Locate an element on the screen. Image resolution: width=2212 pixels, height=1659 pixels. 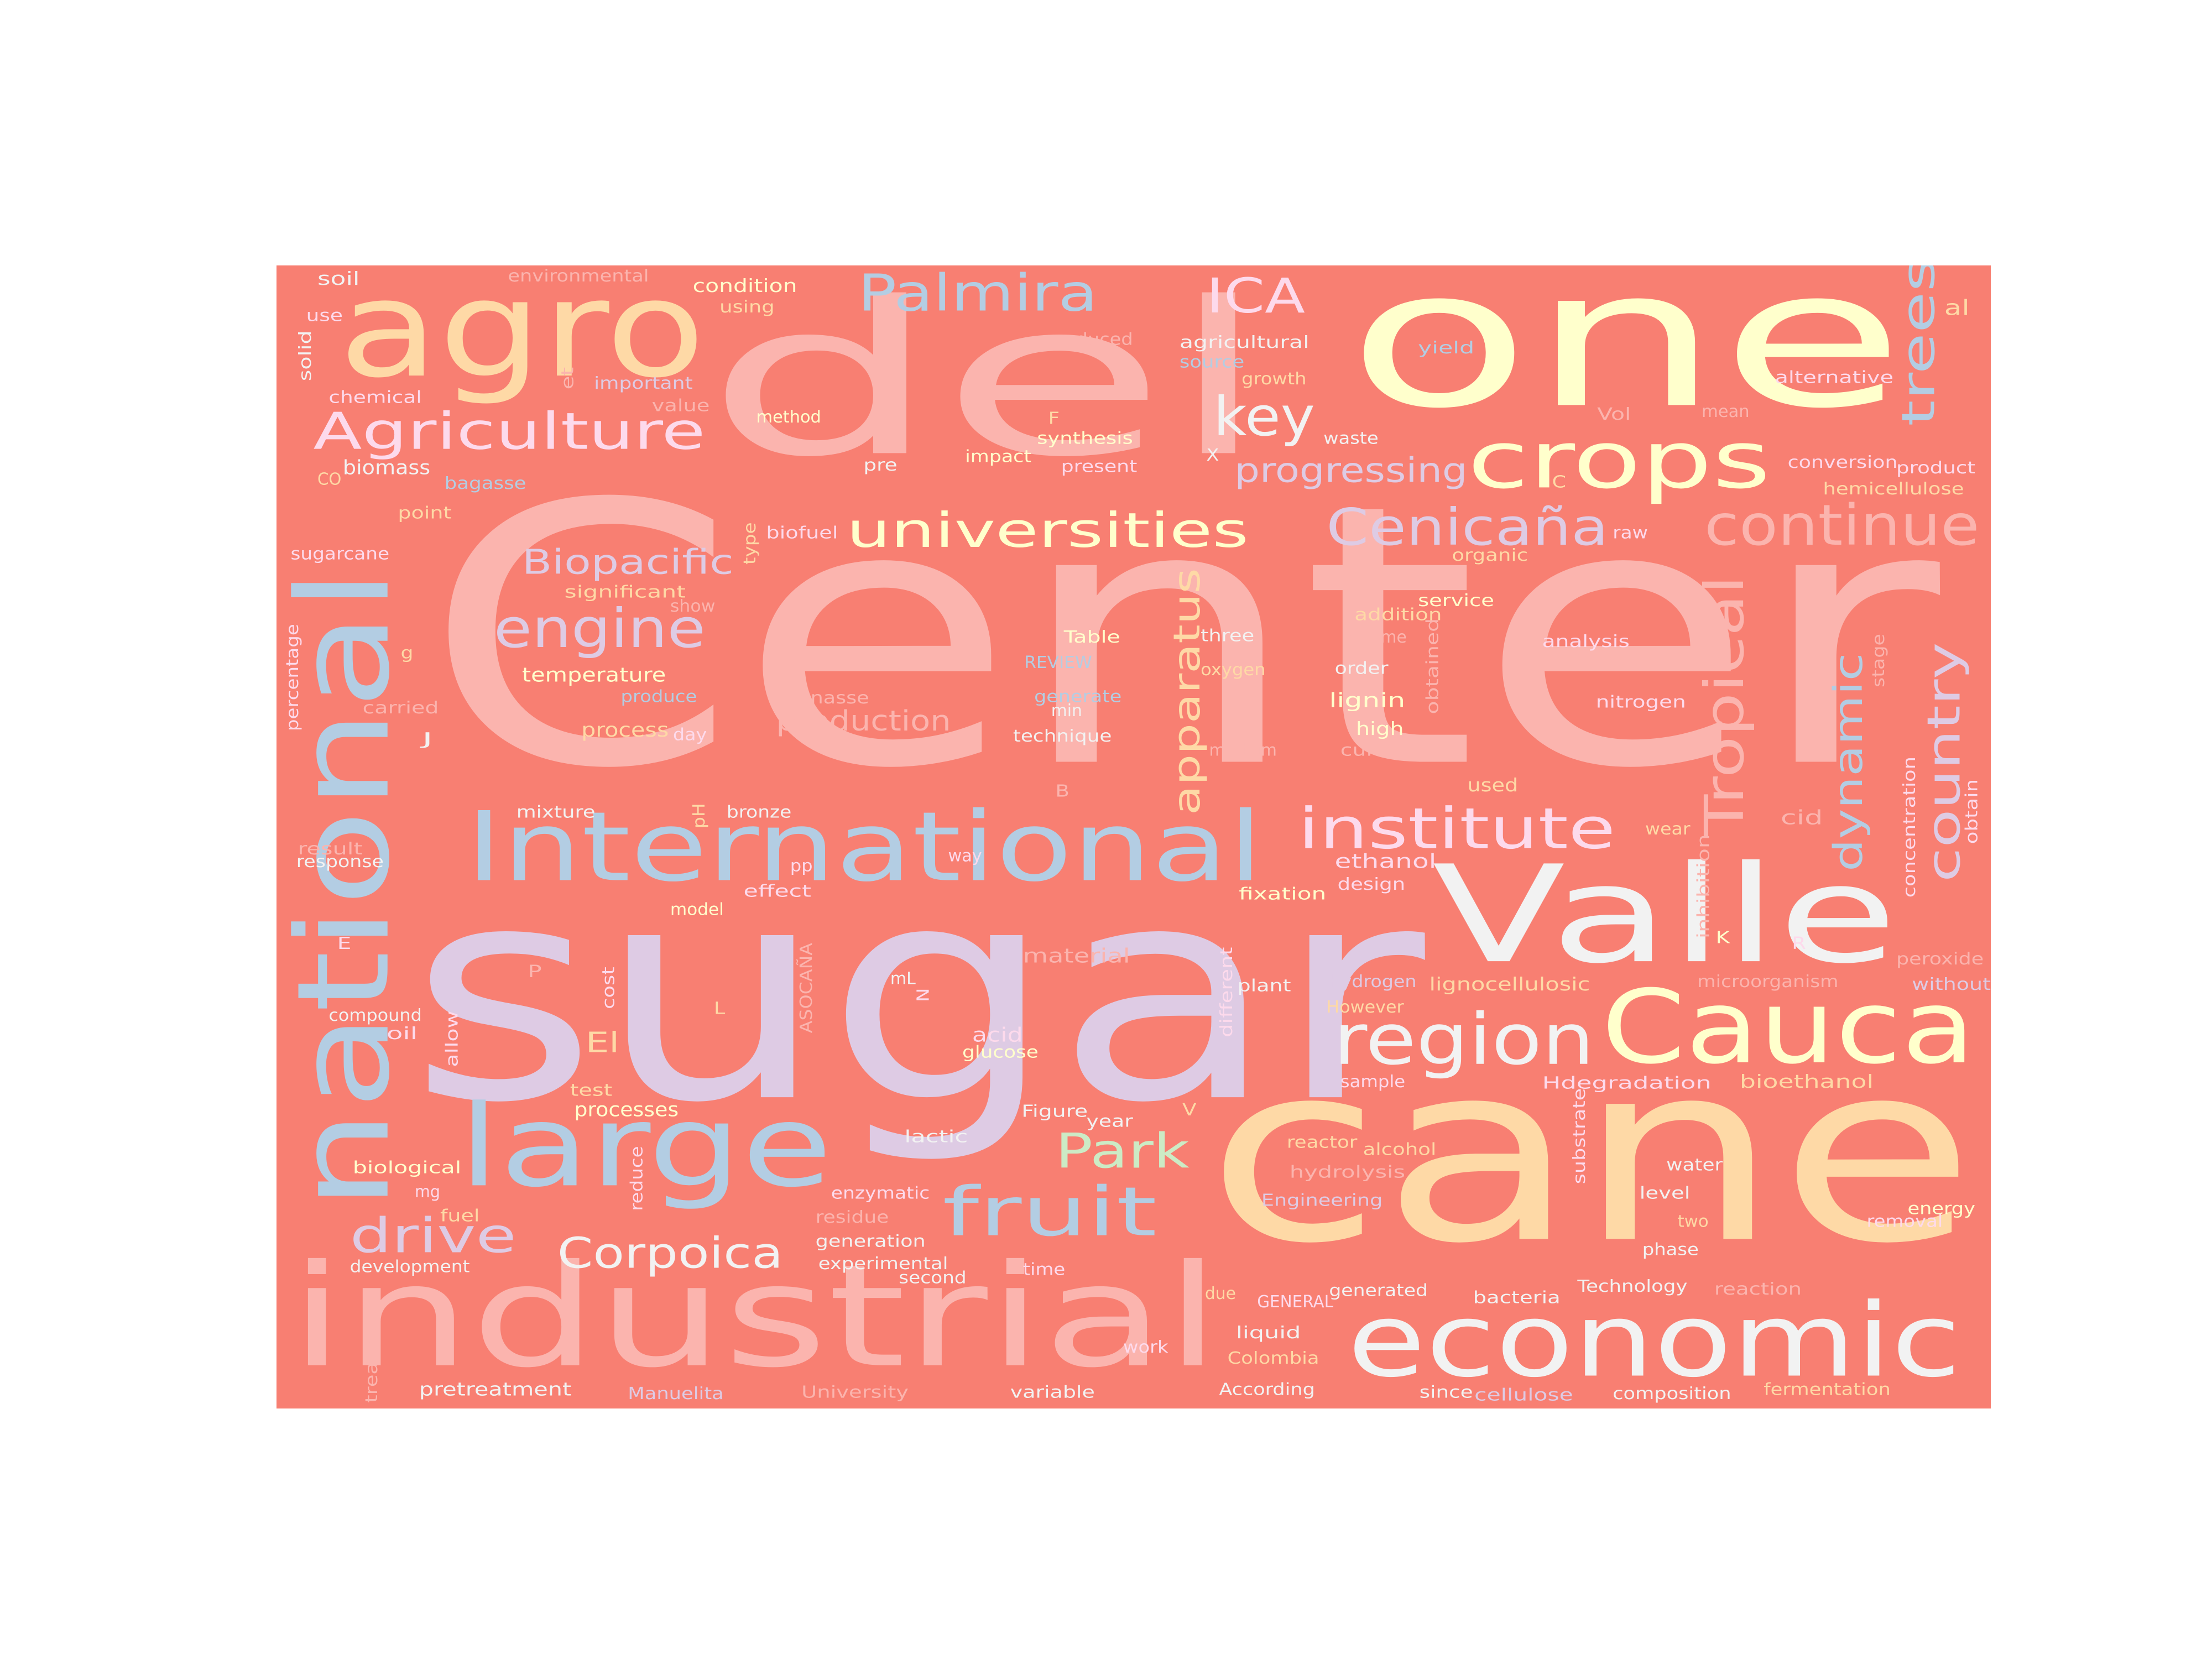
word-produce: produce is located at coordinates (659, 697).